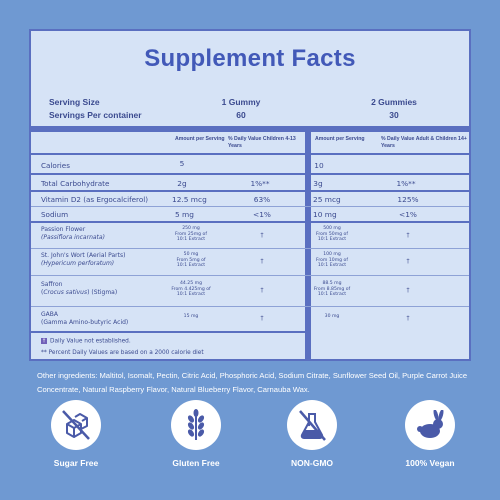 Image resolution: width=500 pixels, height=500 pixels. Describe the element at coordinates (308, 245) in the screenshot. I see `column-divider` at that location.